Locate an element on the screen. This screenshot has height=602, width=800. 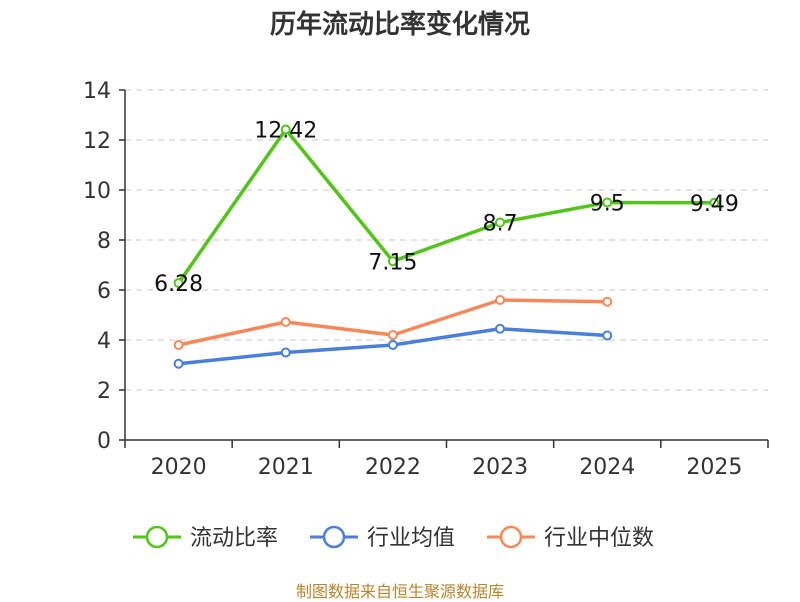
data-label: 6.28 is located at coordinates (178, 284).